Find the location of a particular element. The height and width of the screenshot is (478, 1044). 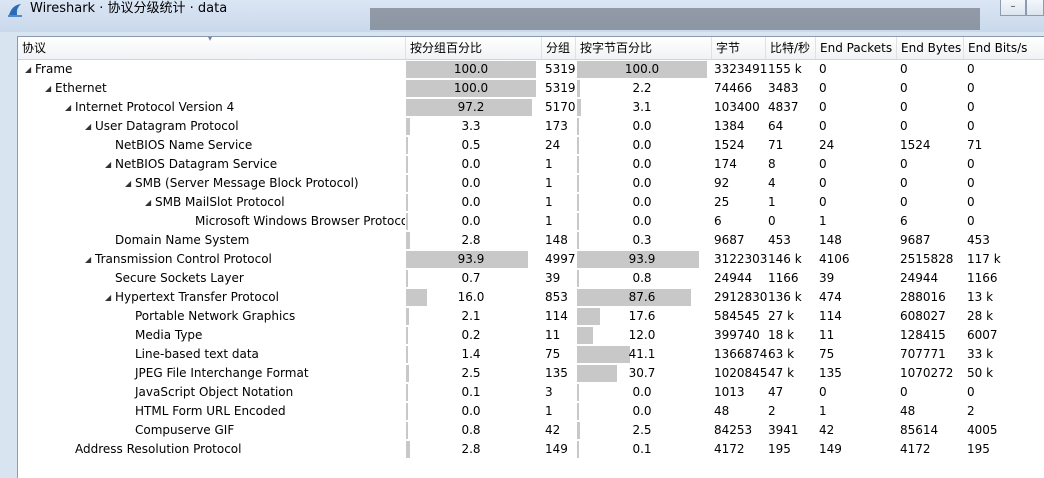

end-packets-cell: 11 is located at coordinates (827, 335).